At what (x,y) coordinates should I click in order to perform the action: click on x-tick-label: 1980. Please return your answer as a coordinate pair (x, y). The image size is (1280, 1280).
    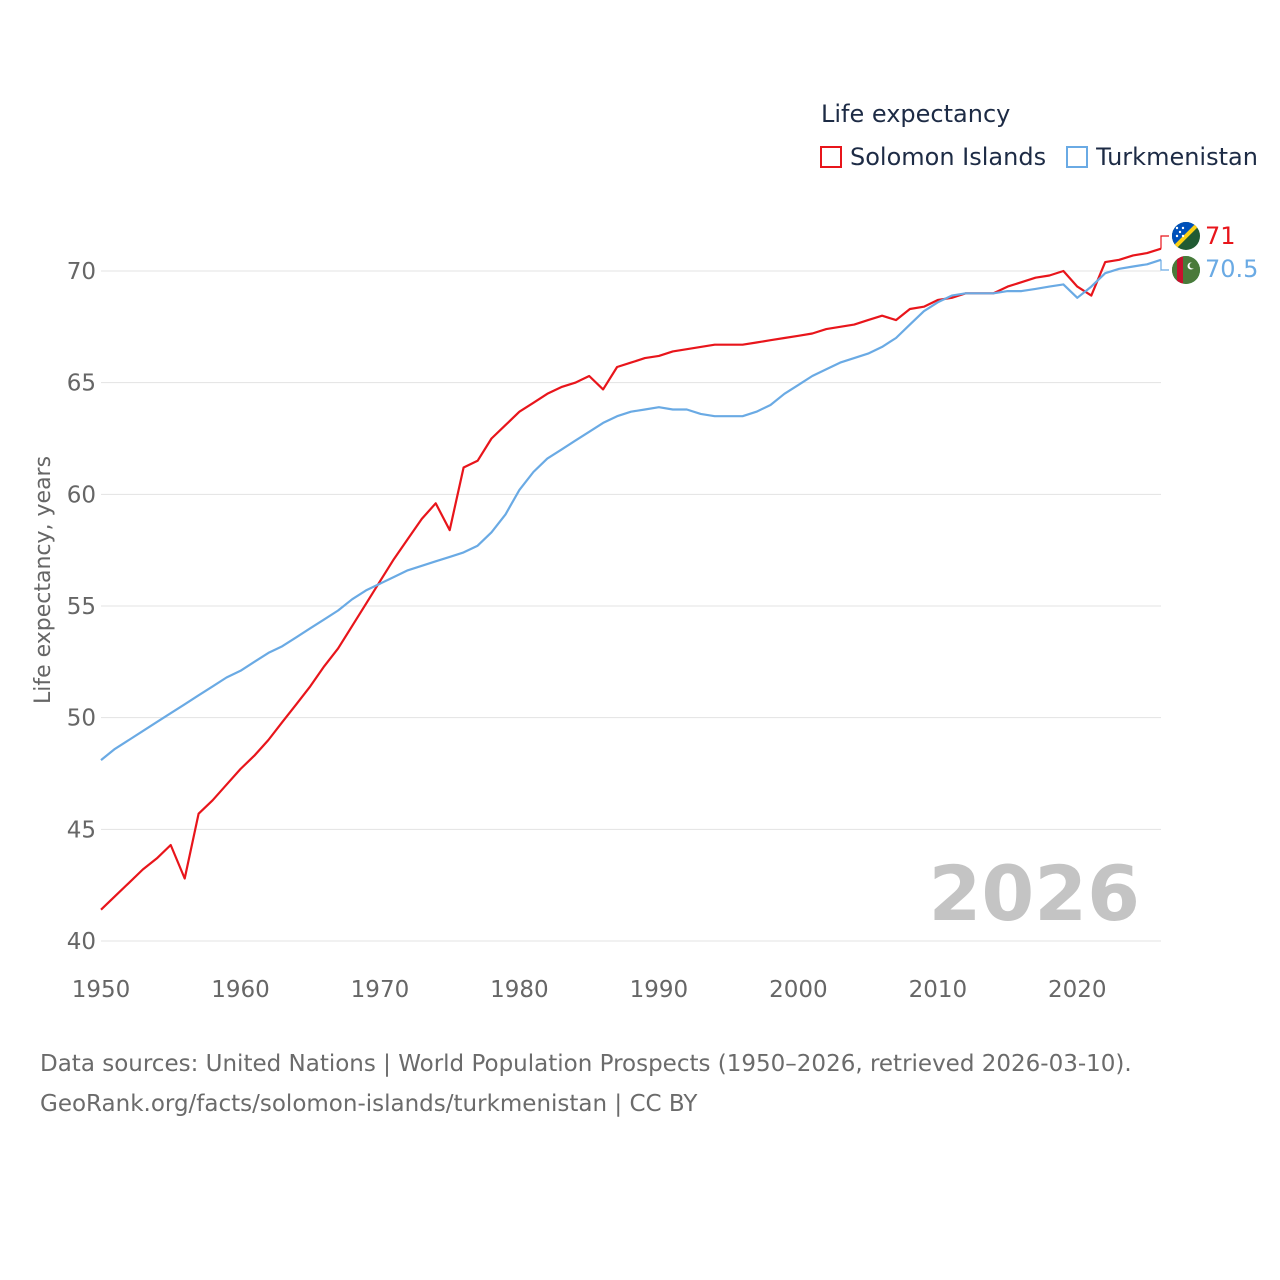
    Looking at the image, I should click on (519, 990).